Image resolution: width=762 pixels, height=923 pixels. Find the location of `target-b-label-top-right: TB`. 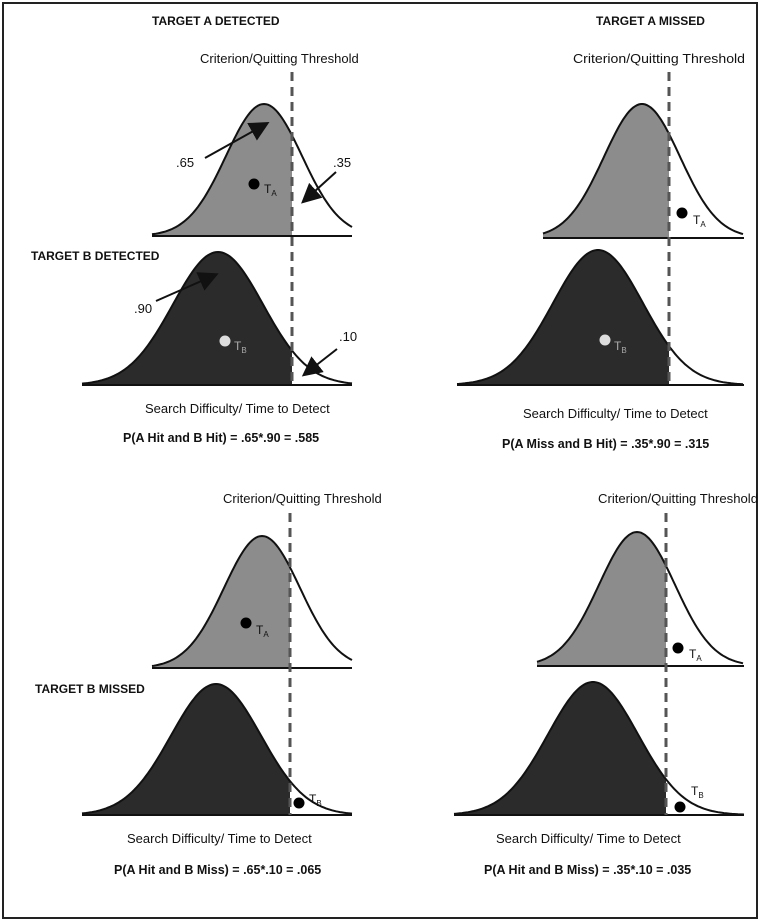

target-b-label-top-right: TB is located at coordinates (620, 347).